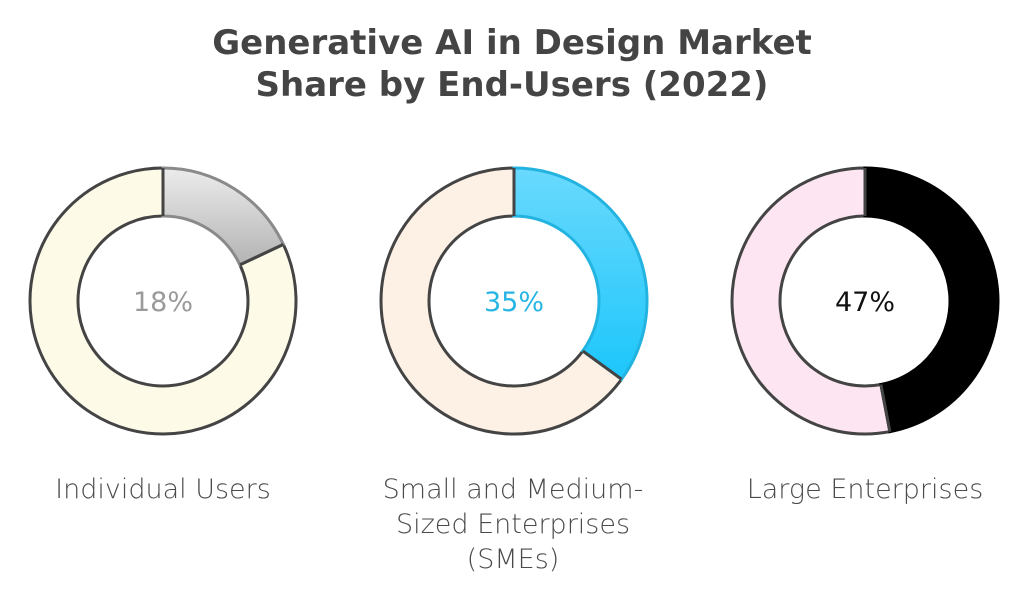 The height and width of the screenshot is (607, 1024). I want to click on donut-value-label: 35%, so click(514, 302).